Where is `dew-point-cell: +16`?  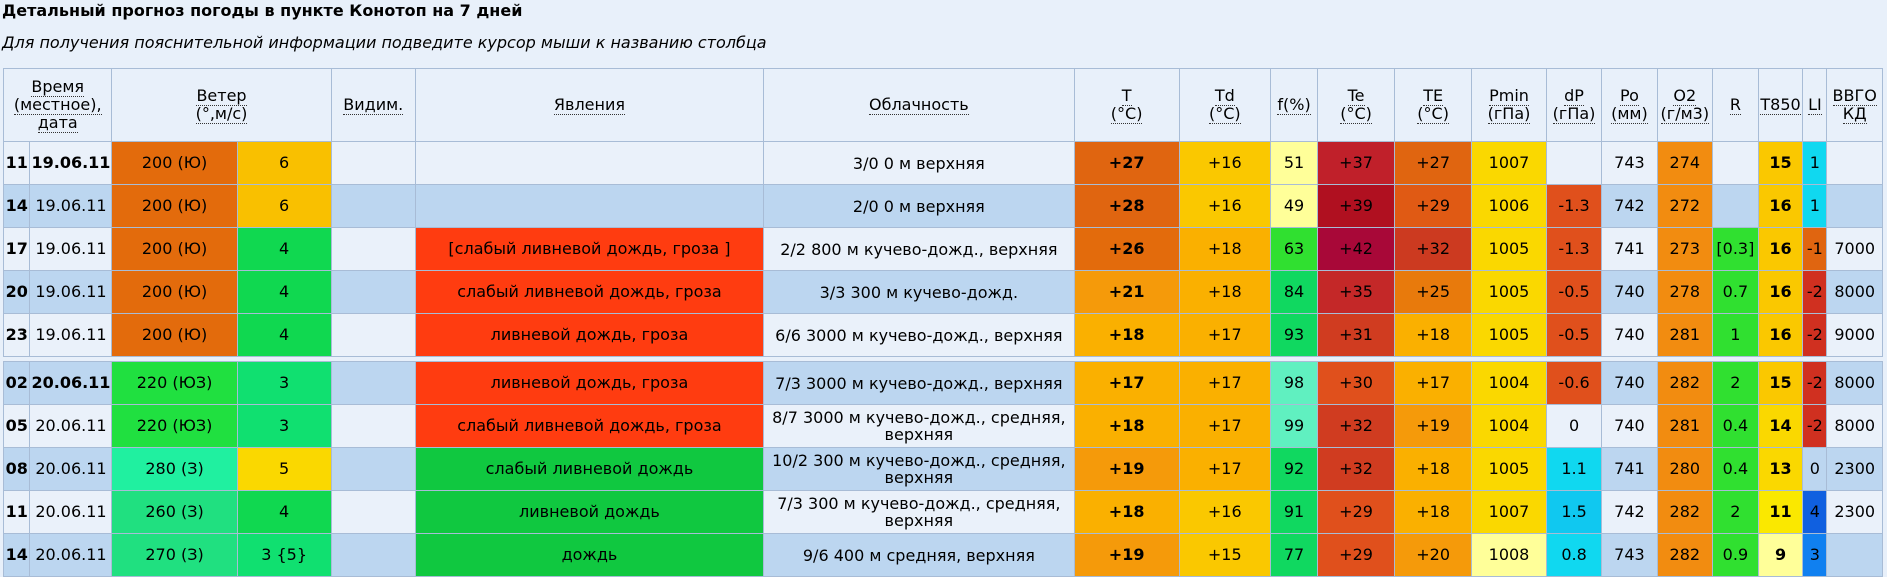
dew-point-cell: +16 is located at coordinates (1225, 163).